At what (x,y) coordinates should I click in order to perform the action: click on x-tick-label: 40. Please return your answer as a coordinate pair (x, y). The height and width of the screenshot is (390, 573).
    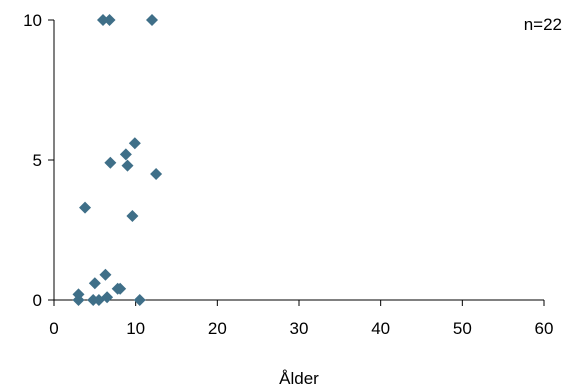
    Looking at the image, I should click on (380, 328).